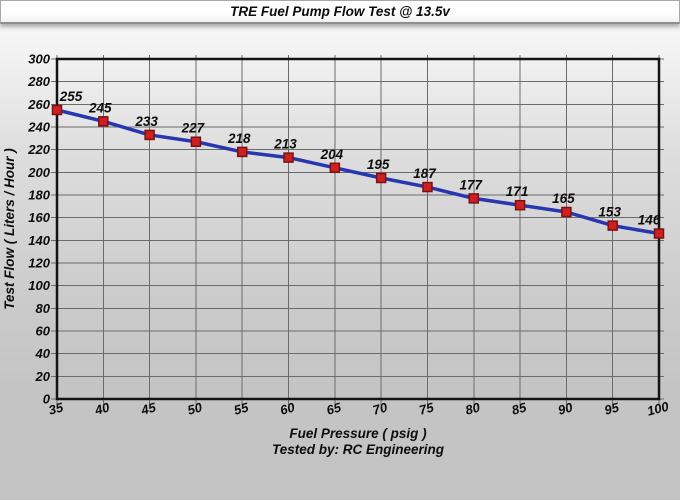 The image size is (680, 500). I want to click on data-point-label: 204, so click(332, 154).